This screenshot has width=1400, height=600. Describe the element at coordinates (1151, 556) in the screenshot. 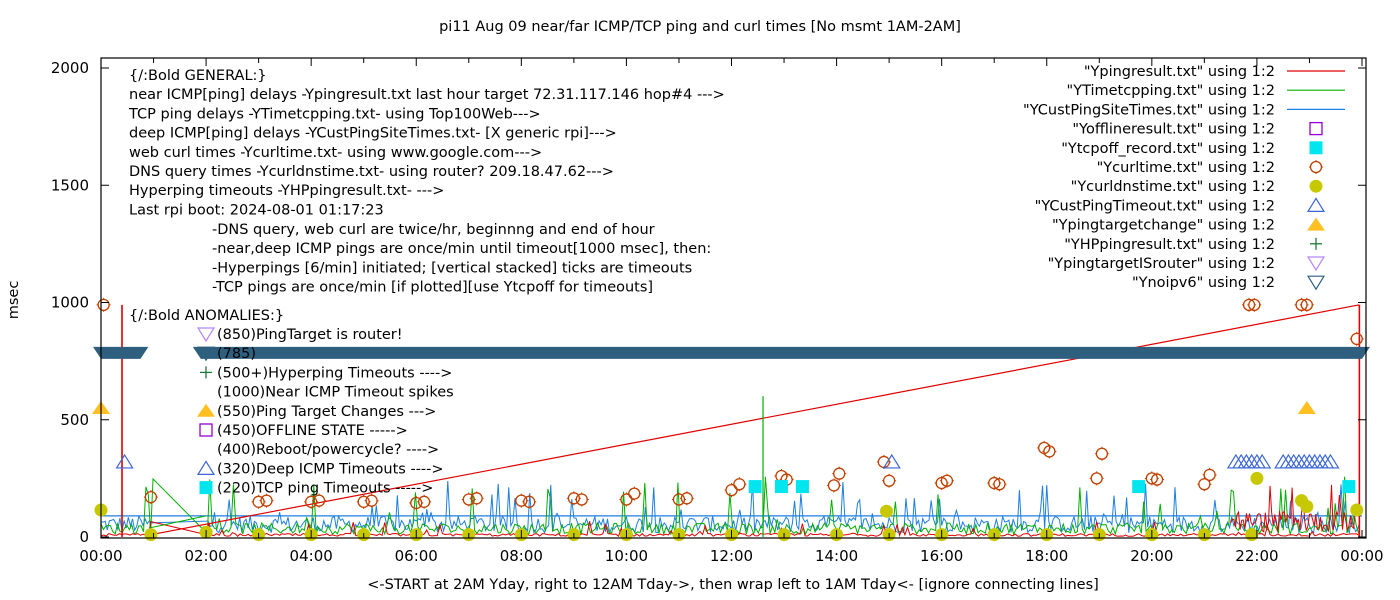

I see `x-tick-label: 20:00` at that location.